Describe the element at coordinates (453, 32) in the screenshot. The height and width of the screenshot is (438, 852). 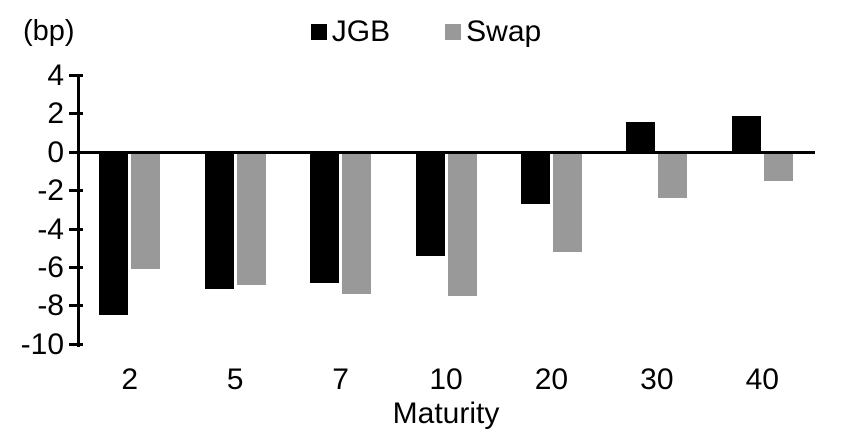
I see `legend-swatch-swap` at that location.